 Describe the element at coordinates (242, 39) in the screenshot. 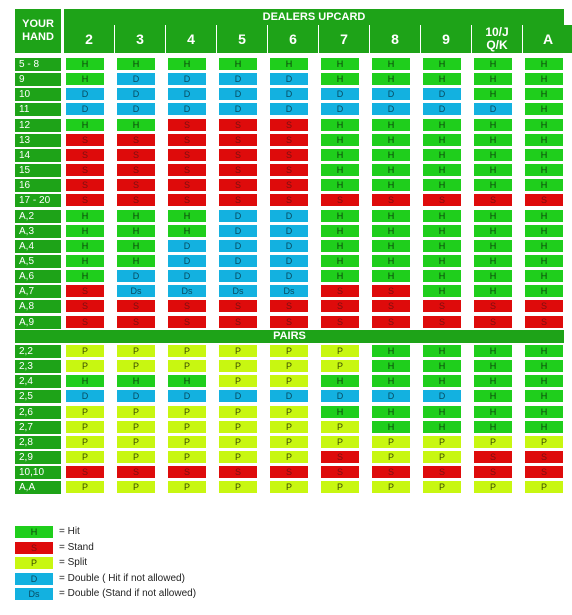

I see `upcard-5: 5` at that location.